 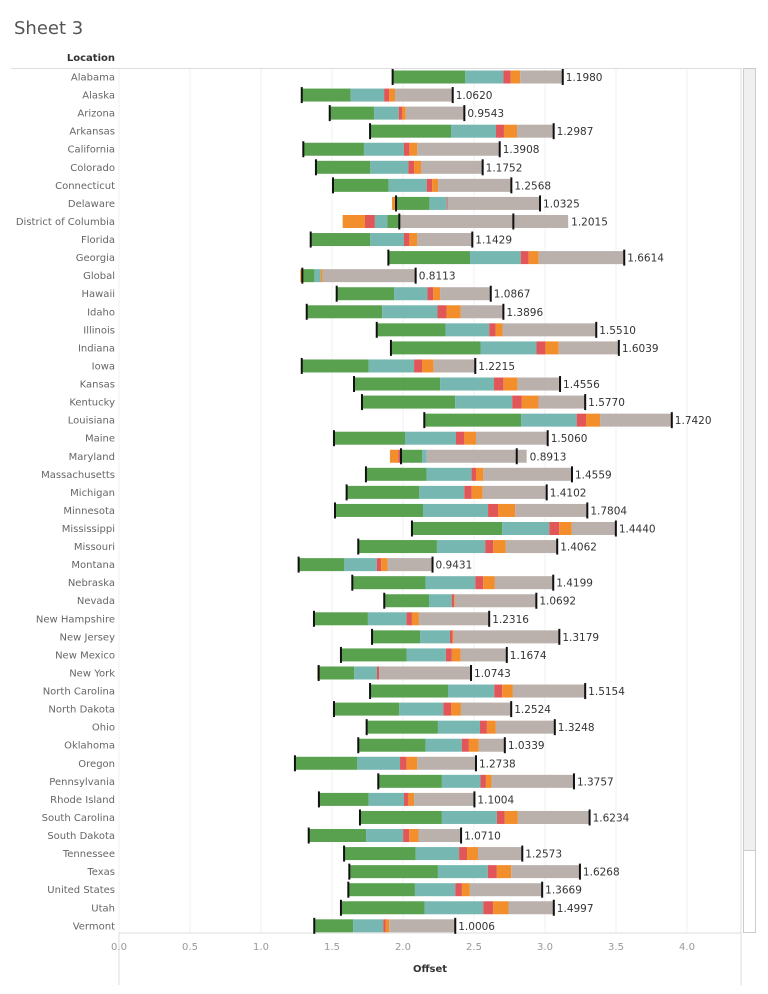 I want to click on row-label: Maryland, so click(x=92, y=457).